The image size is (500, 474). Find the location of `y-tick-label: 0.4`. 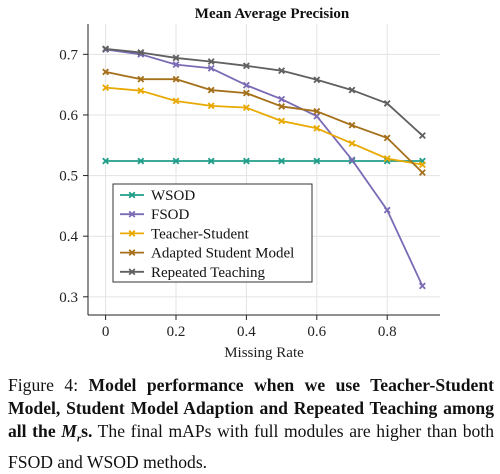

y-tick-label: 0.4 is located at coordinates (68, 237).